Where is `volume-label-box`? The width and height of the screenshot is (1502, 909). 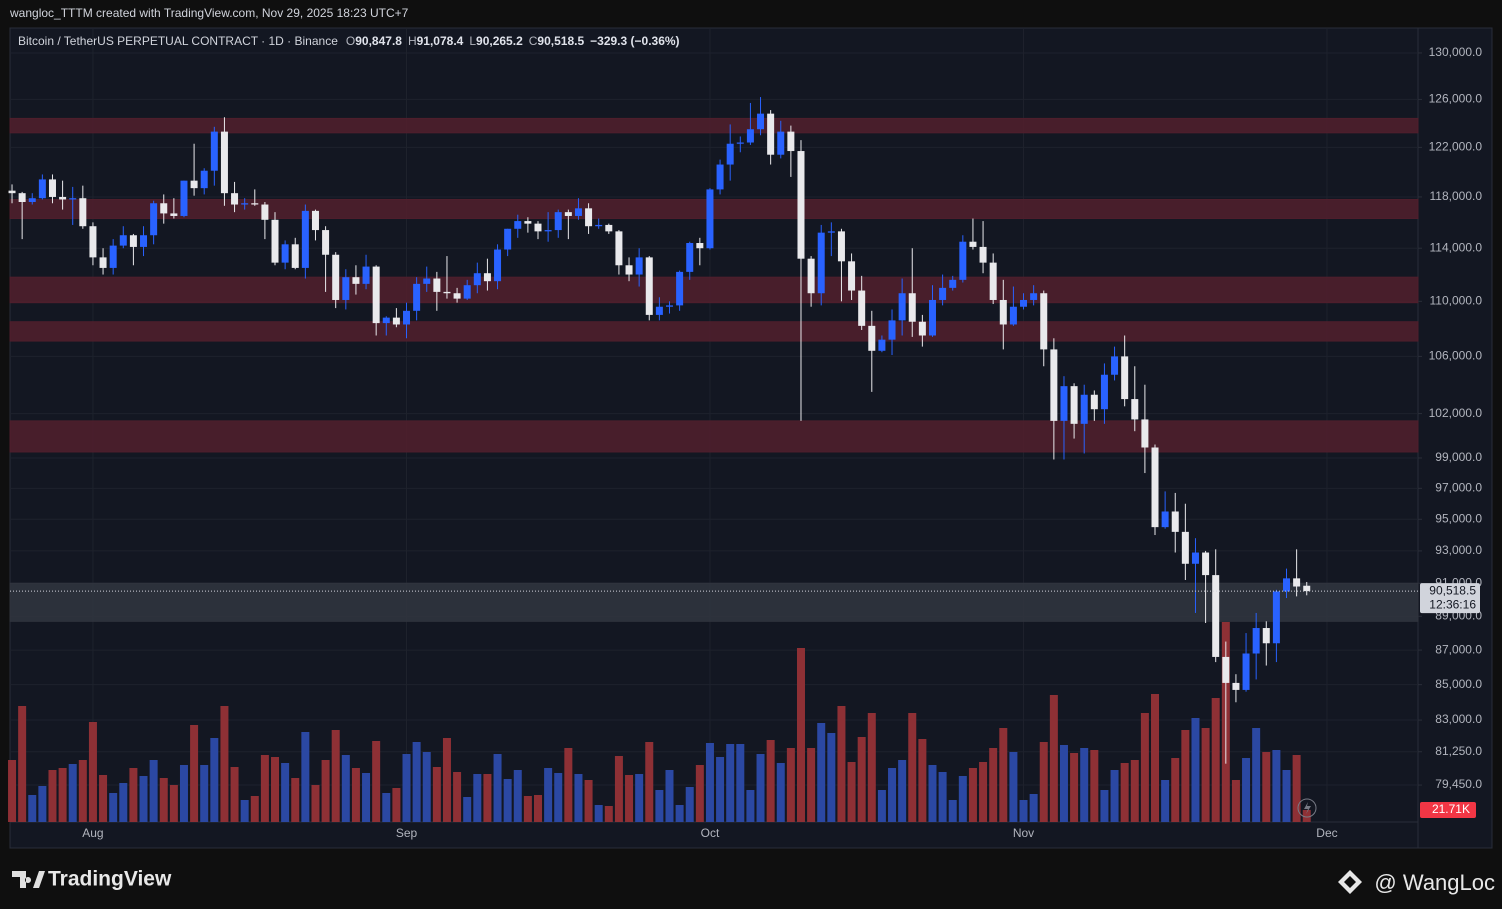
volume-label-box is located at coordinates (1448, 809).